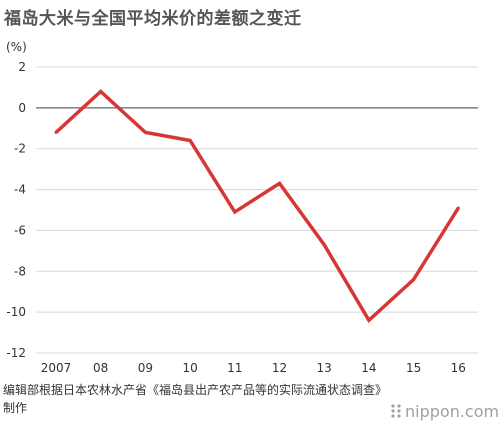 The width and height of the screenshot is (500, 428). Describe the element at coordinates (20, 149) in the screenshot. I see `y-tick-label: -2` at that location.